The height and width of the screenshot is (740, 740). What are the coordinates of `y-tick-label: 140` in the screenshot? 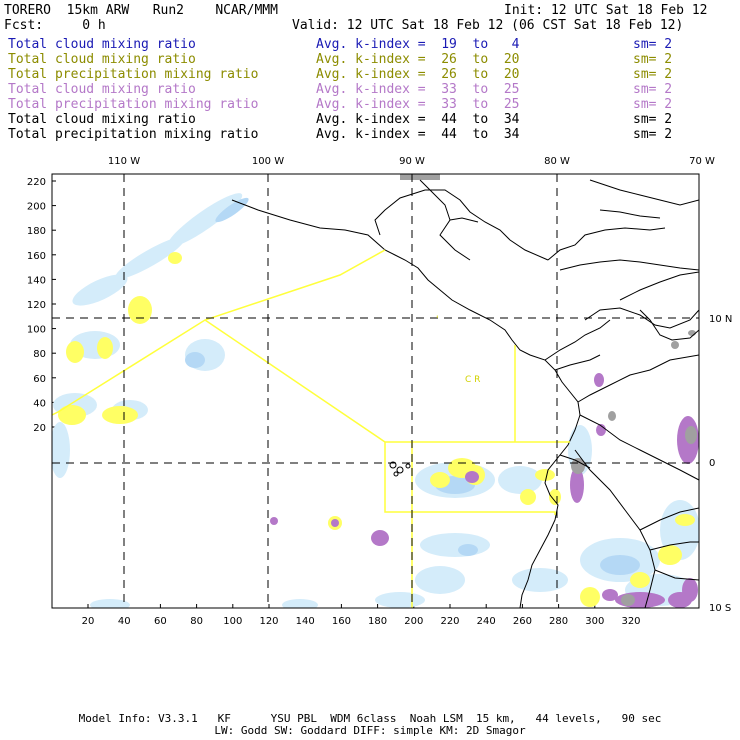 It's located at (36, 280).